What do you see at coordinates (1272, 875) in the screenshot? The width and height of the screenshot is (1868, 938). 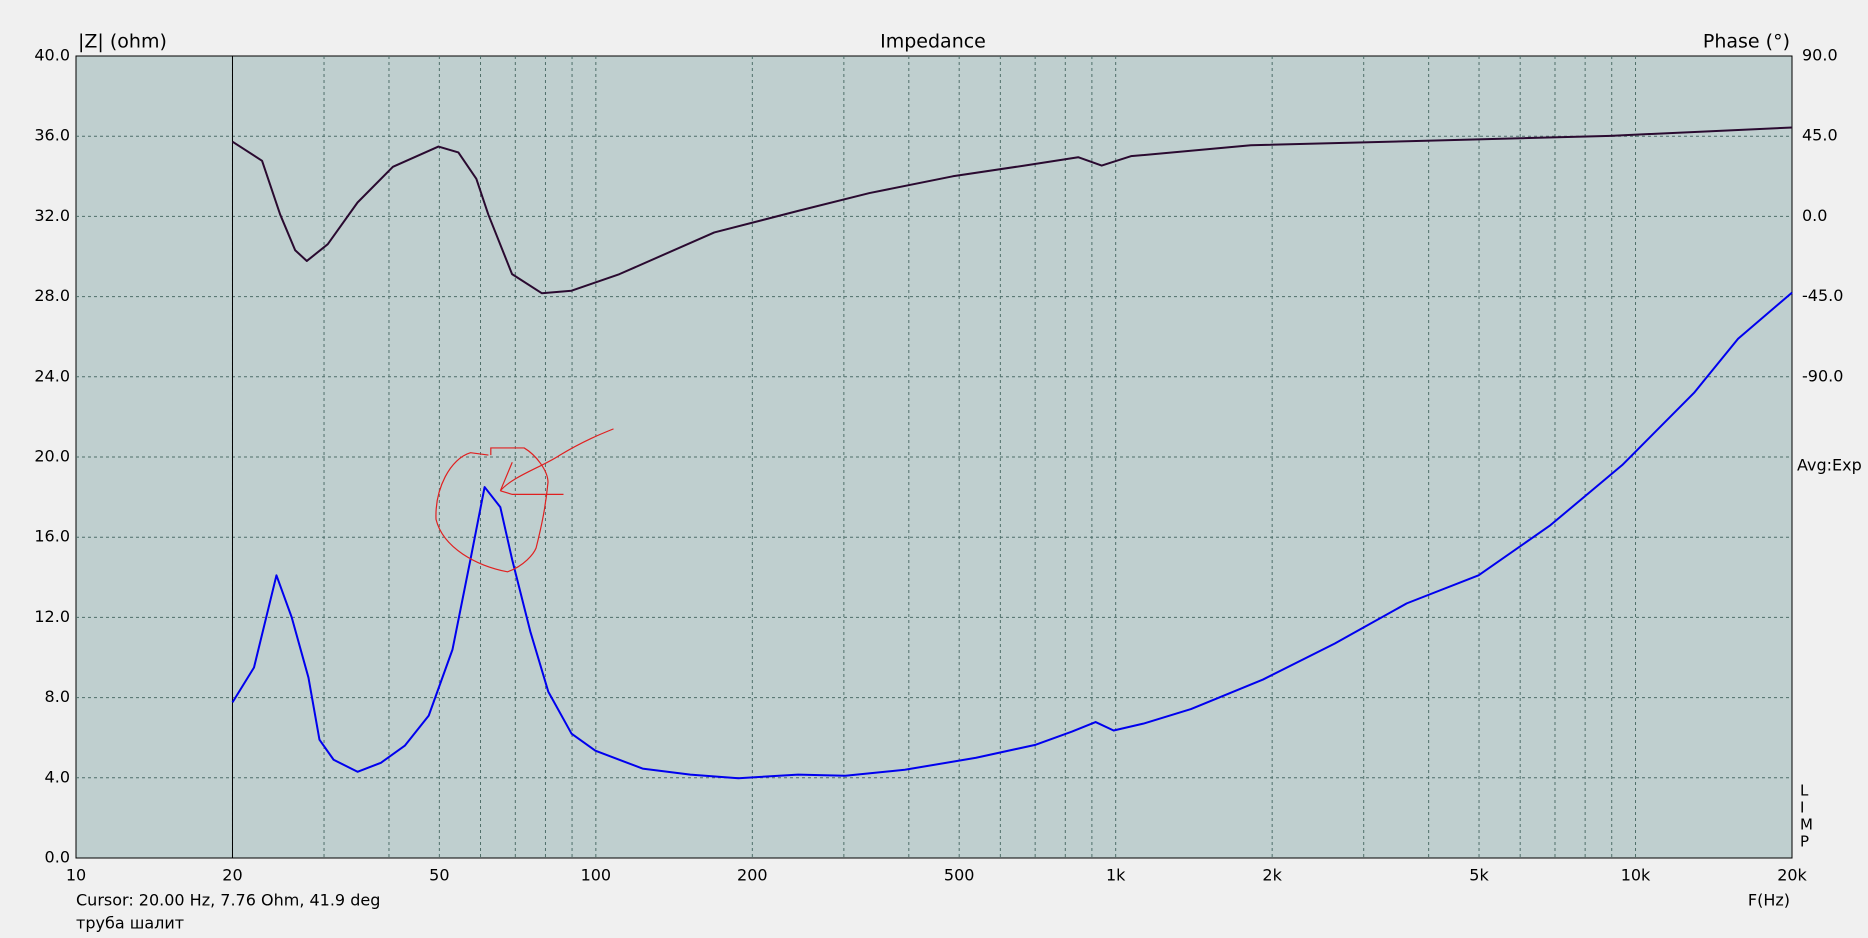 I see `x-tick-label: 2k` at bounding box center [1272, 875].